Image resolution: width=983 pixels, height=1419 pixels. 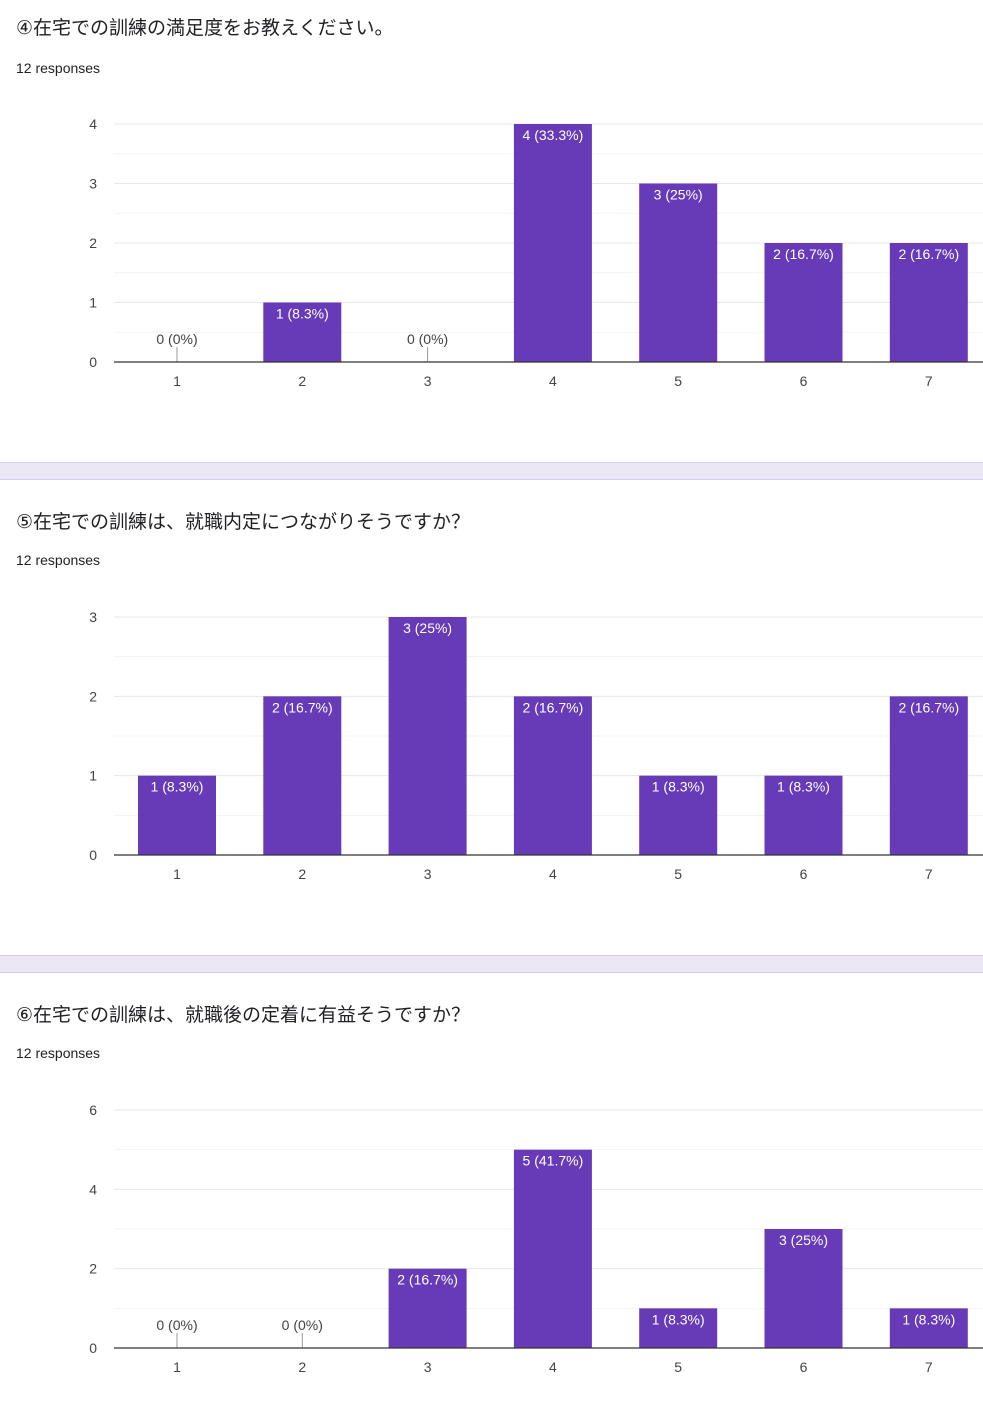 What do you see at coordinates (553, 1161) in the screenshot?
I see `bar-data-label: 5 (41.7%)` at bounding box center [553, 1161].